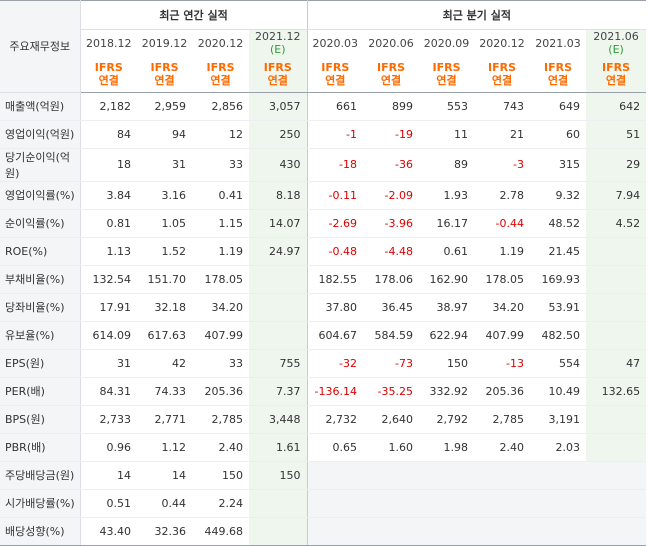  Describe the element at coordinates (616, 195) in the screenshot. I see `table-cell: 7.94` at that location.